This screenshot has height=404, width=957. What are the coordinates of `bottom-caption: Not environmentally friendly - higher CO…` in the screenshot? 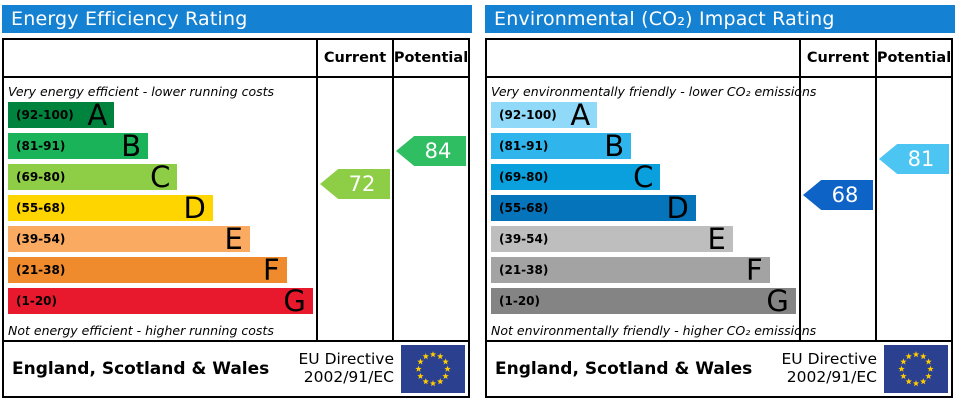 It's located at (654, 330).